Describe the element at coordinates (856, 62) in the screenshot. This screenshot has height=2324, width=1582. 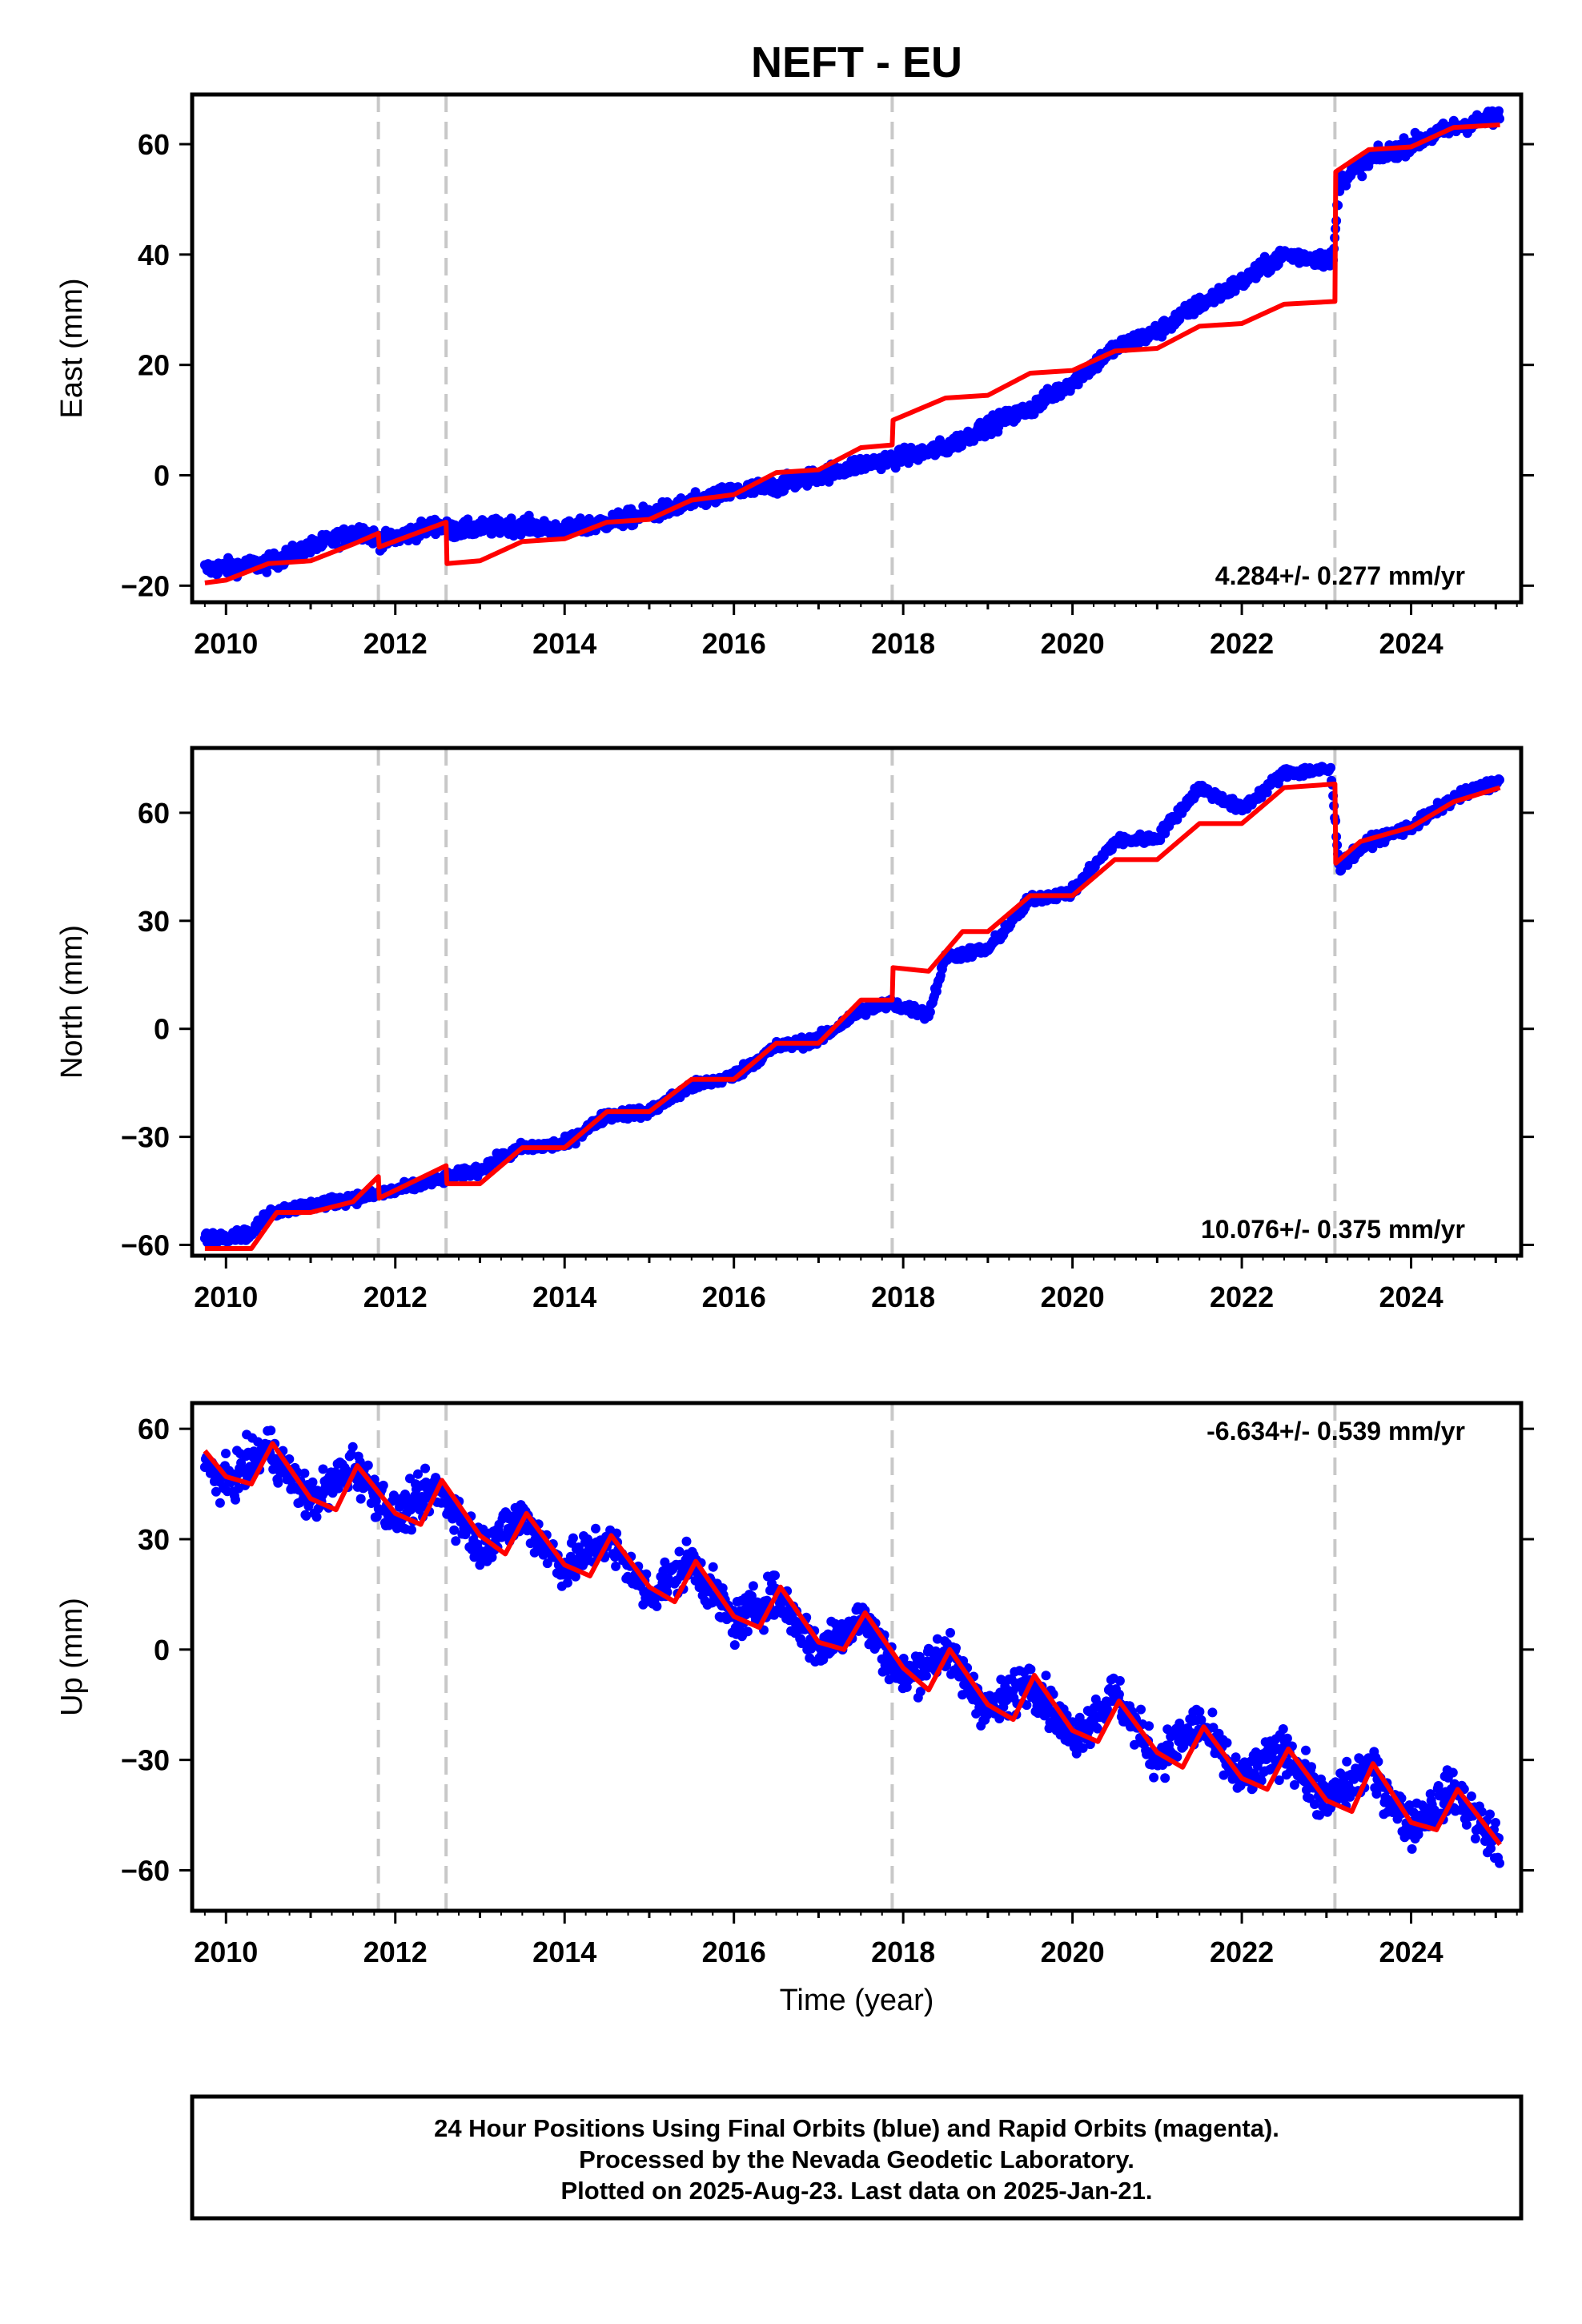
I see `chart-title: NEFT - EU` at that location.